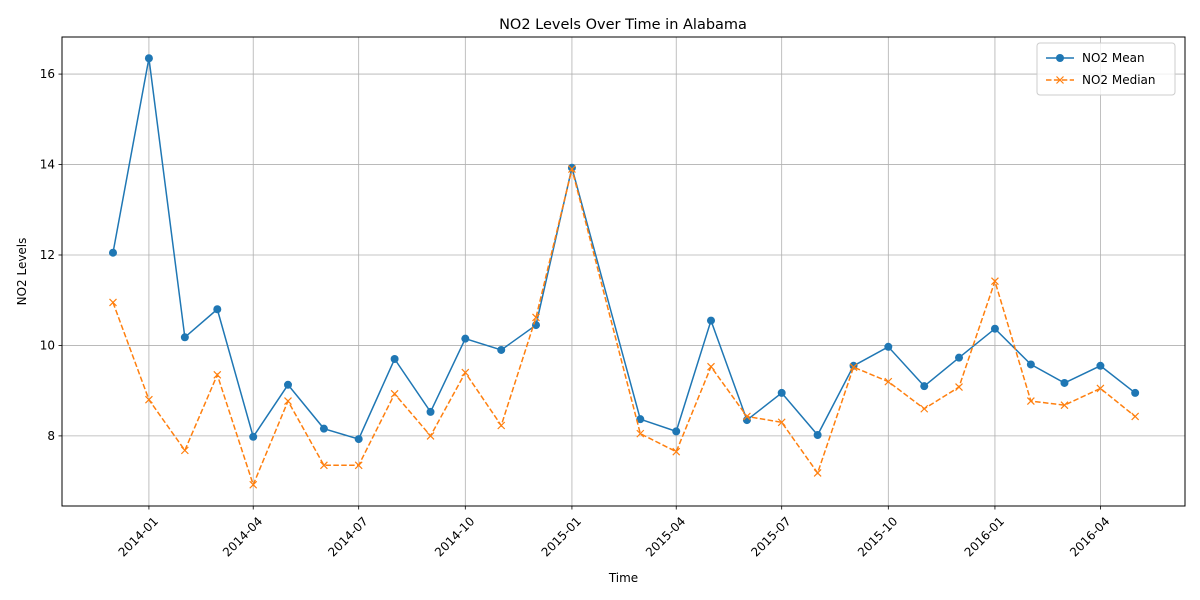 Image resolution: width=1200 pixels, height=600 pixels. What do you see at coordinates (47, 345) in the screenshot?
I see `y-tick-label: 10` at bounding box center [47, 345].